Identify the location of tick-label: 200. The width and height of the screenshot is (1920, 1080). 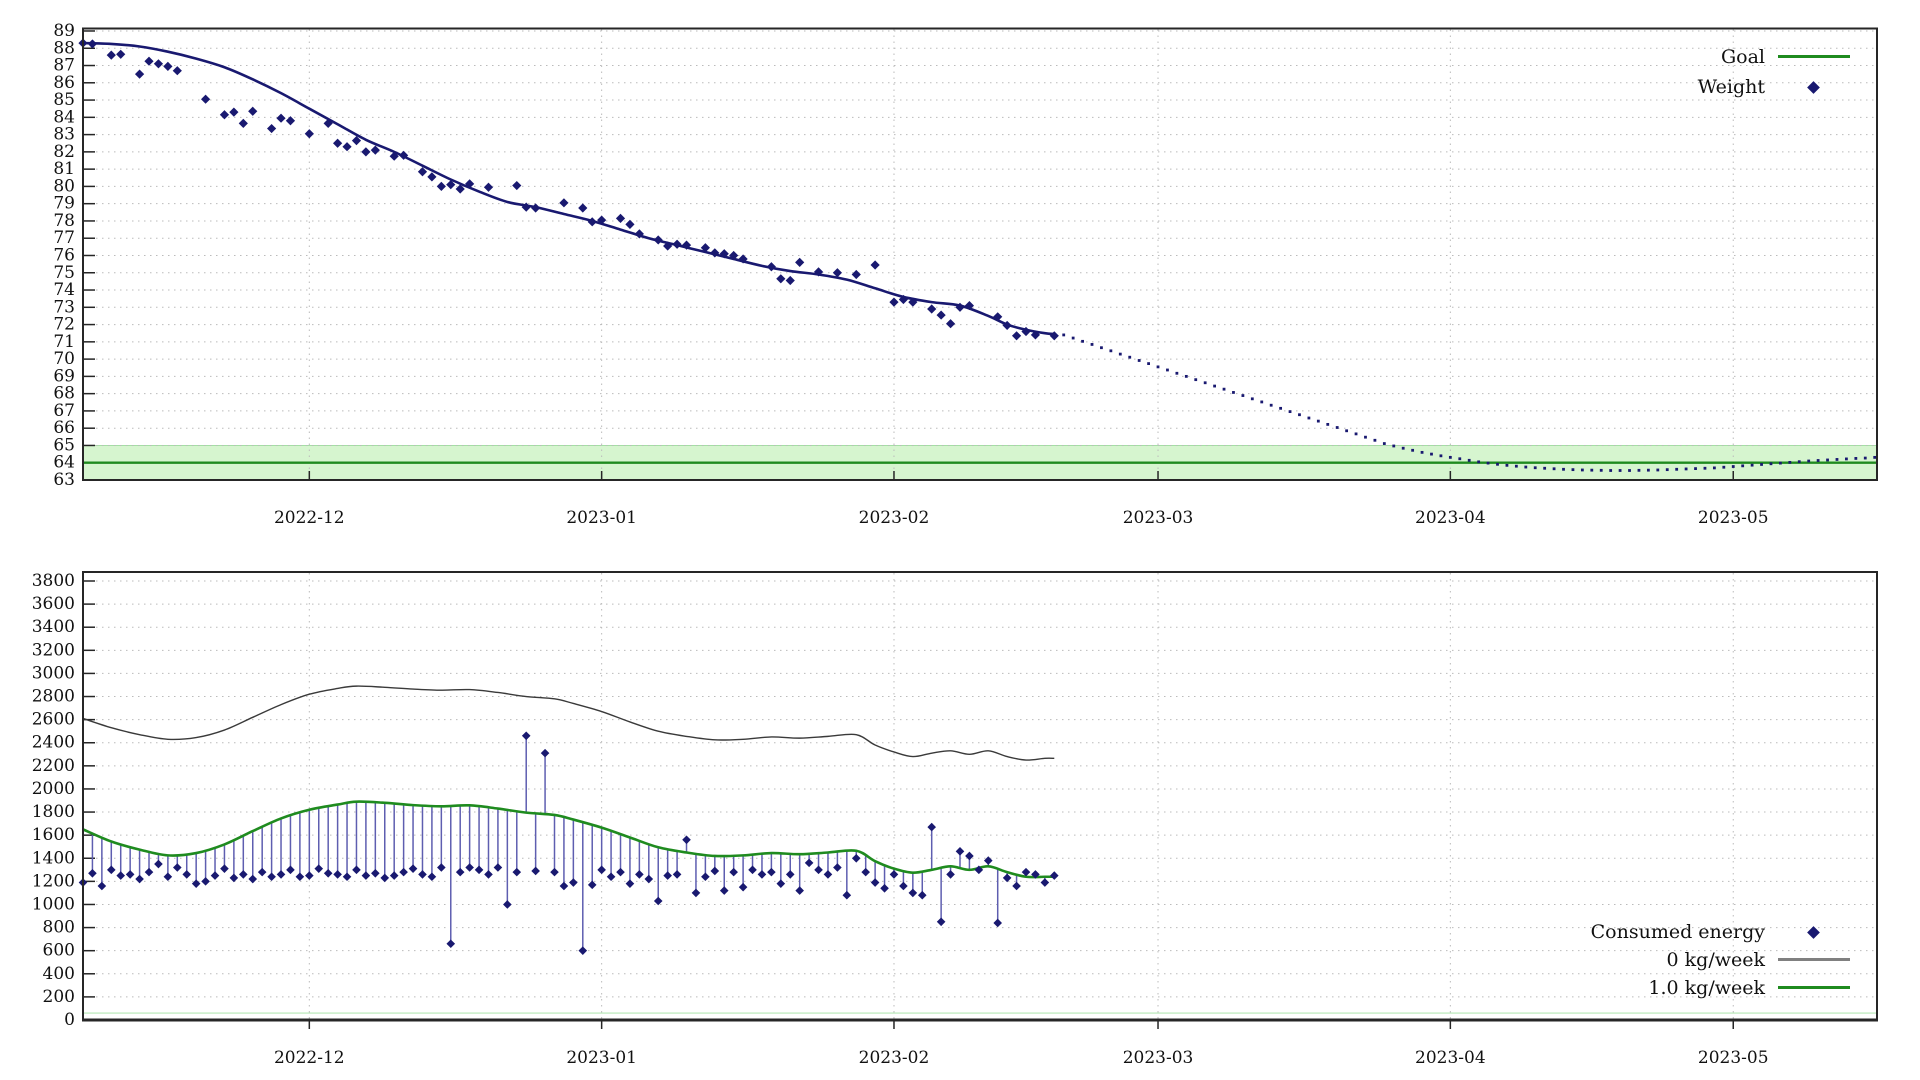
(59, 997).